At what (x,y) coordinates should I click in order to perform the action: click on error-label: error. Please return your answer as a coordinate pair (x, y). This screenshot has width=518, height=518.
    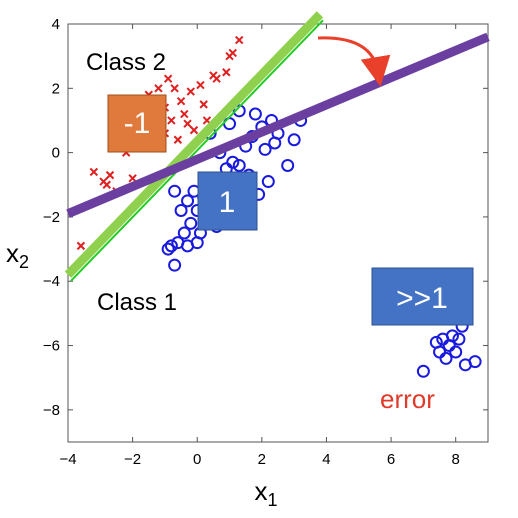
    Looking at the image, I should click on (407, 399).